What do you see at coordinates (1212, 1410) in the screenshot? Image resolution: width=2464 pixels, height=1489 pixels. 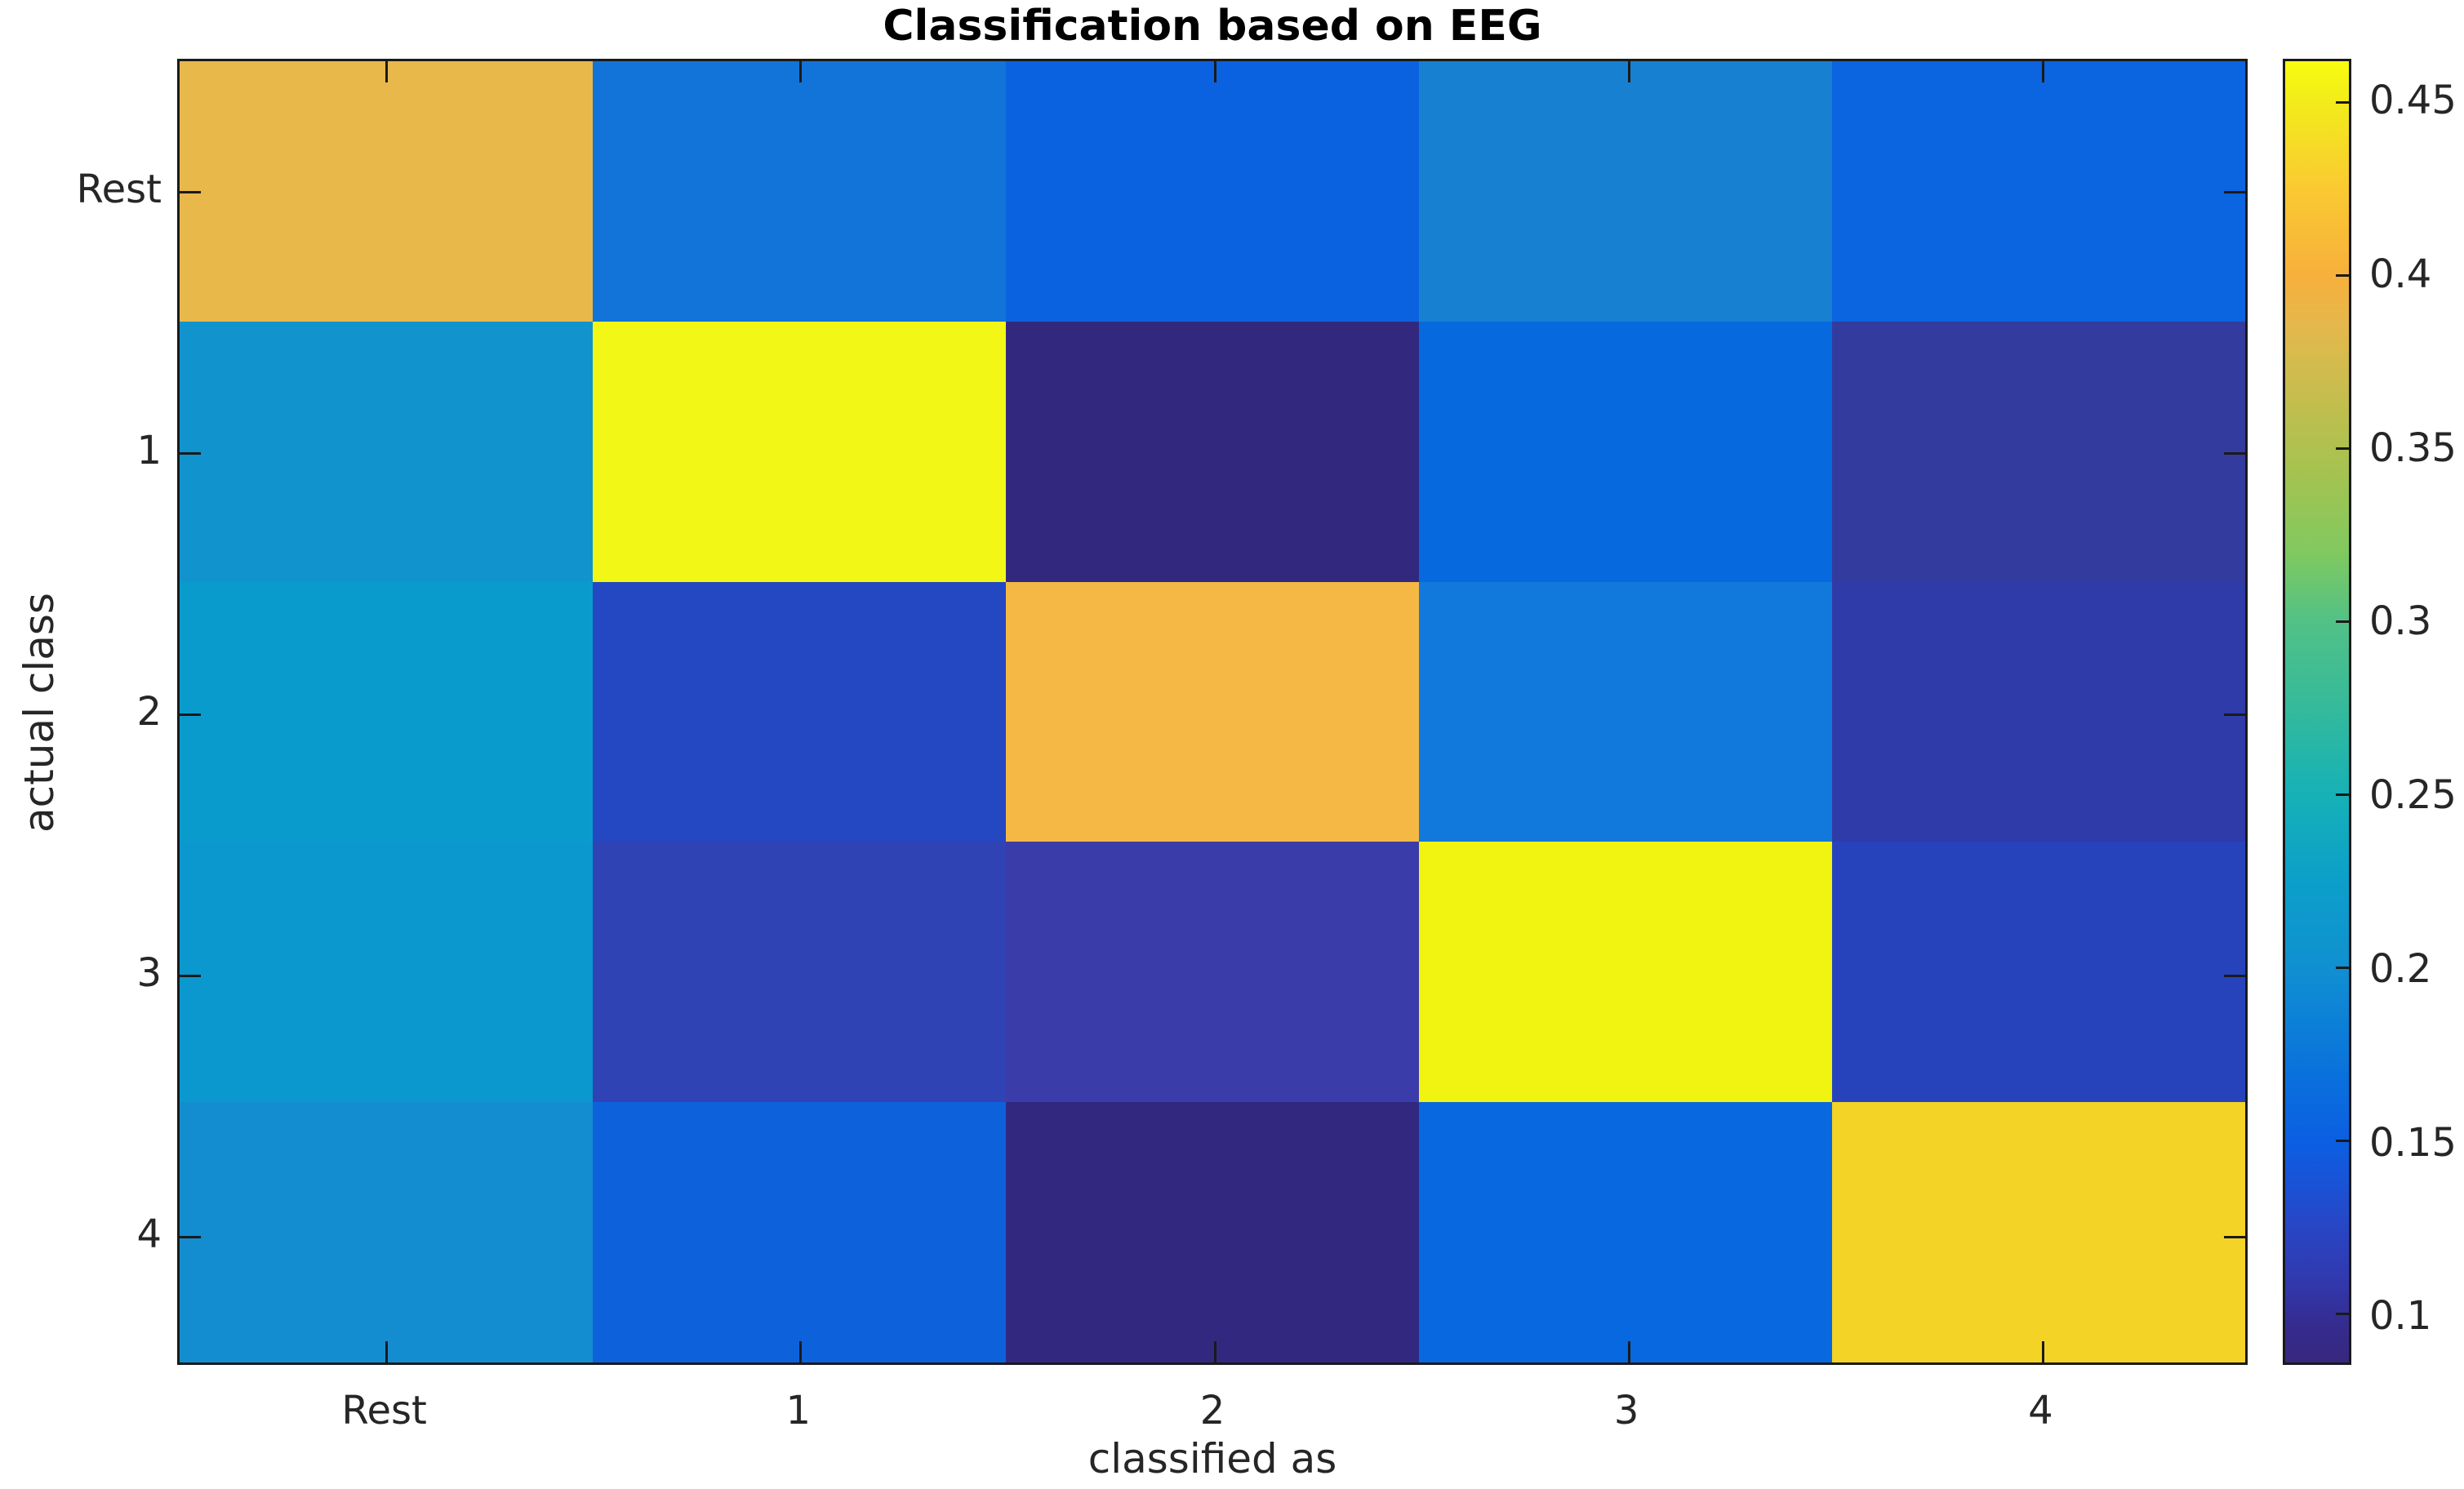 I see `x-tick-label: 2` at bounding box center [1212, 1410].